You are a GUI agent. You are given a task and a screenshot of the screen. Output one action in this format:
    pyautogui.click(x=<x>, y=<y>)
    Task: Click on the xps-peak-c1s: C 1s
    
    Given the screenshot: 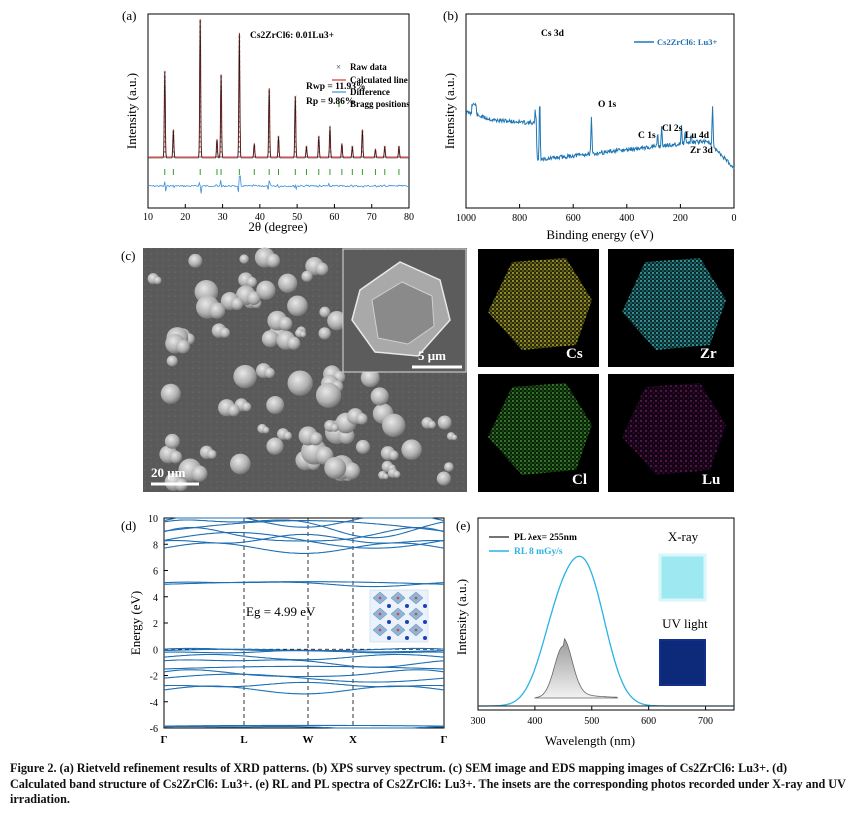 What is the action you would take?
    pyautogui.click(x=647, y=136)
    